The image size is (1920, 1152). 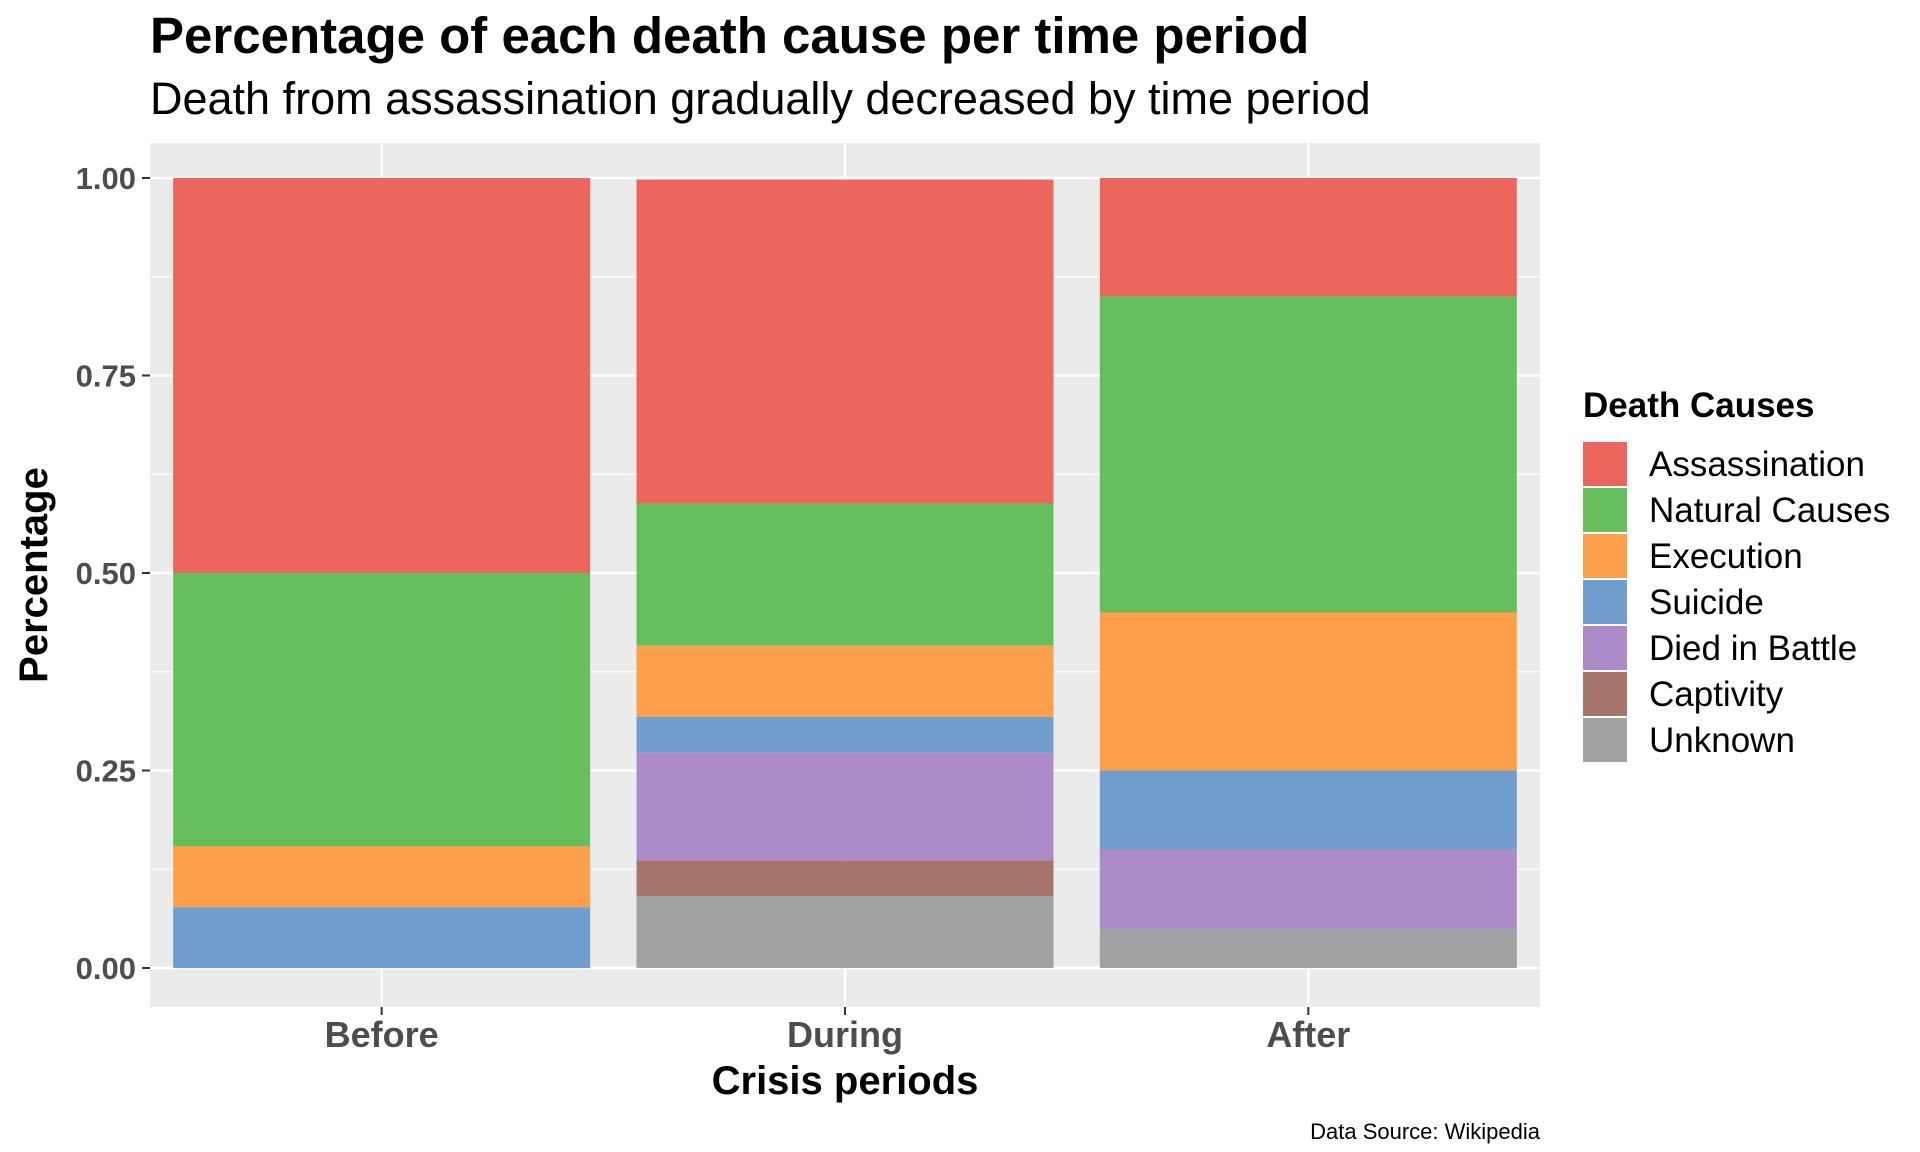 I want to click on bar-segment-unknown-during, so click(x=845, y=932).